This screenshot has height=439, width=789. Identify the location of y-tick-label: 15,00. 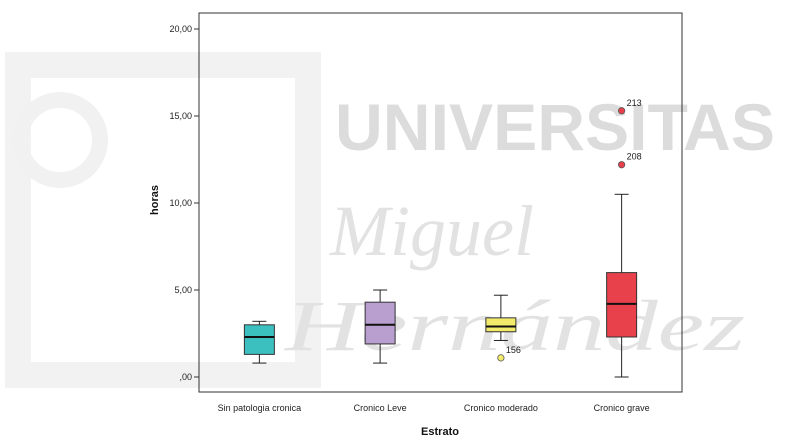
(180, 116).